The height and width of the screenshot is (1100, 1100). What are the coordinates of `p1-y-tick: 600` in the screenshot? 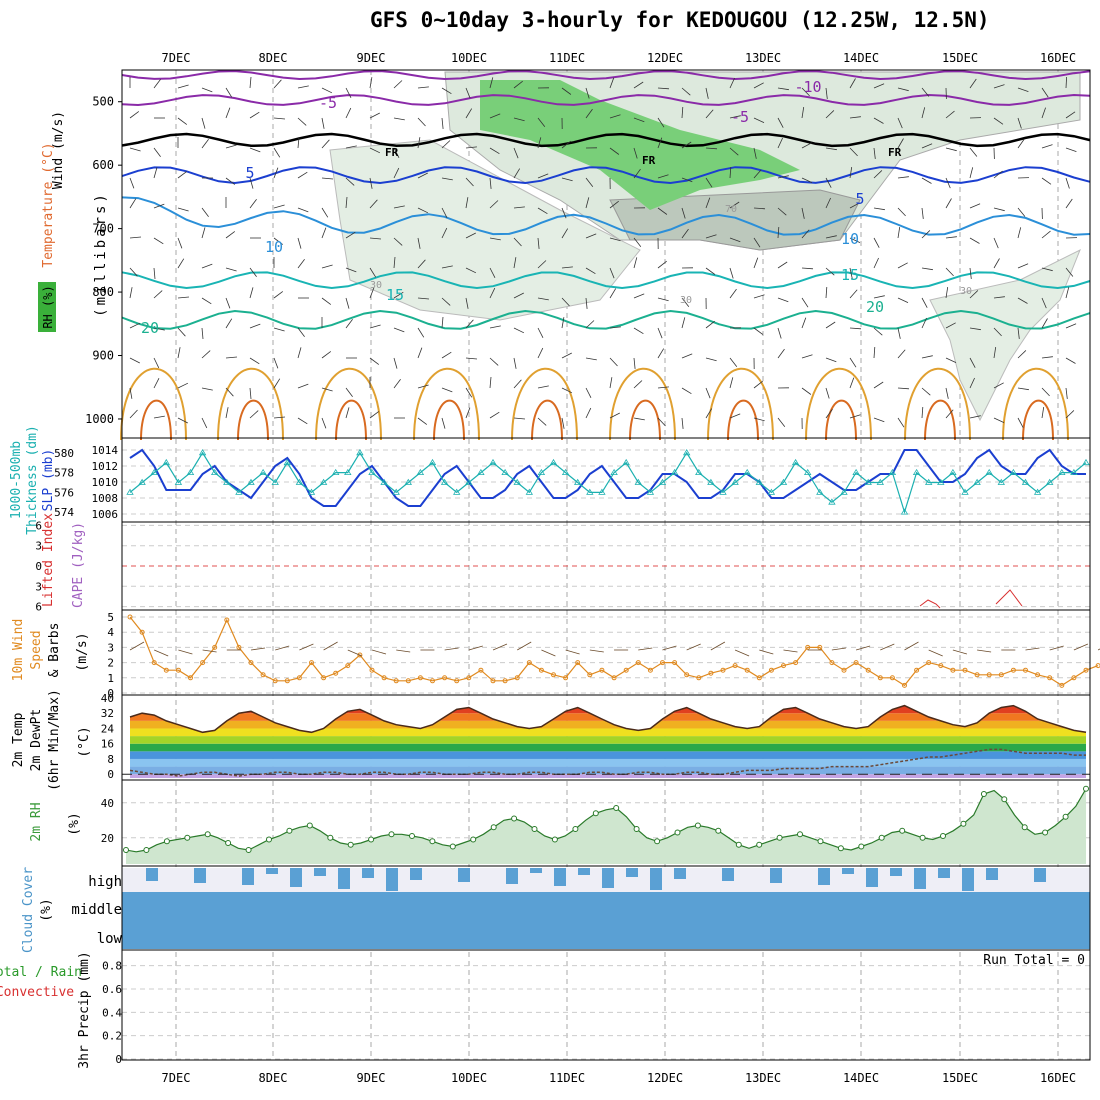 It's located at (103, 165).